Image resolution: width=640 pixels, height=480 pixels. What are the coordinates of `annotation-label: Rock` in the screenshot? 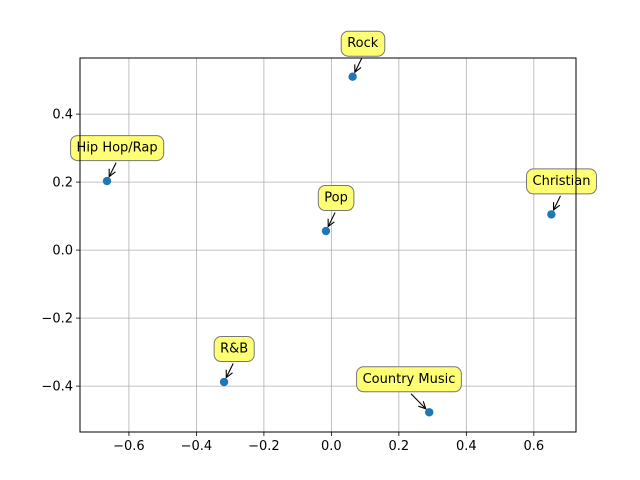 It's located at (363, 43).